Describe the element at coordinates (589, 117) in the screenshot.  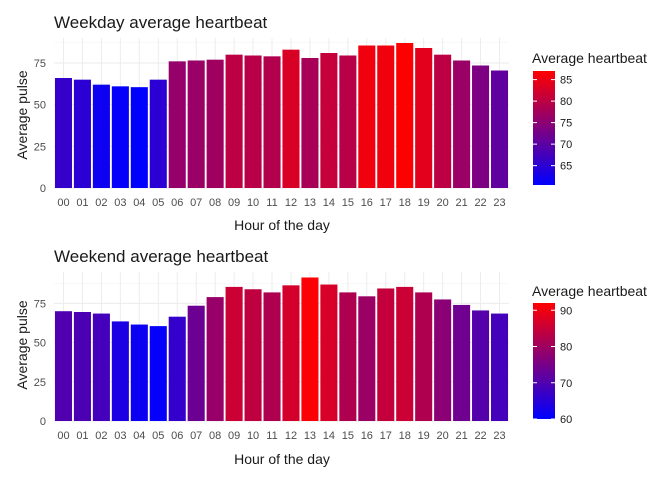
I see `legend: Average heartbeat 65 70 75 80 85` at that location.